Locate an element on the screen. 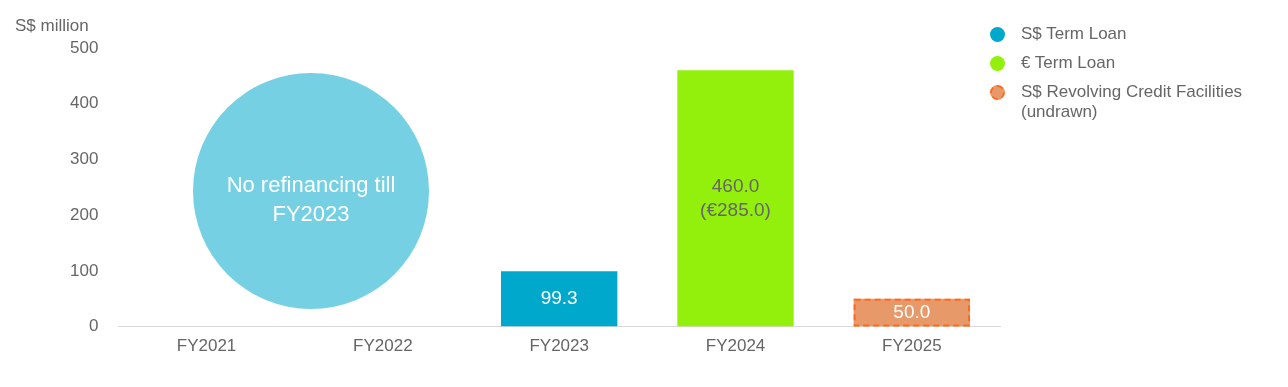 The width and height of the screenshot is (1288, 387). x-tick-label: FY2024 is located at coordinates (735, 346).